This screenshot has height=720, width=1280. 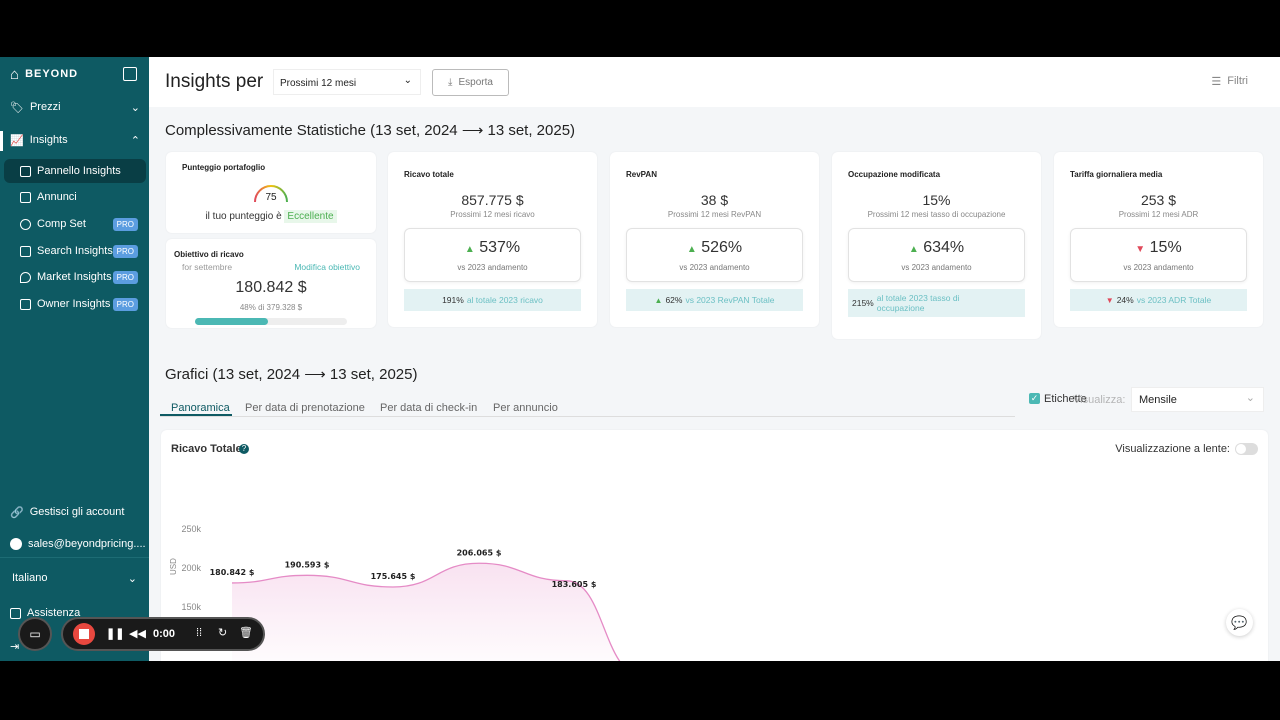 I want to click on active-tab-indicator, so click(x=196, y=415).